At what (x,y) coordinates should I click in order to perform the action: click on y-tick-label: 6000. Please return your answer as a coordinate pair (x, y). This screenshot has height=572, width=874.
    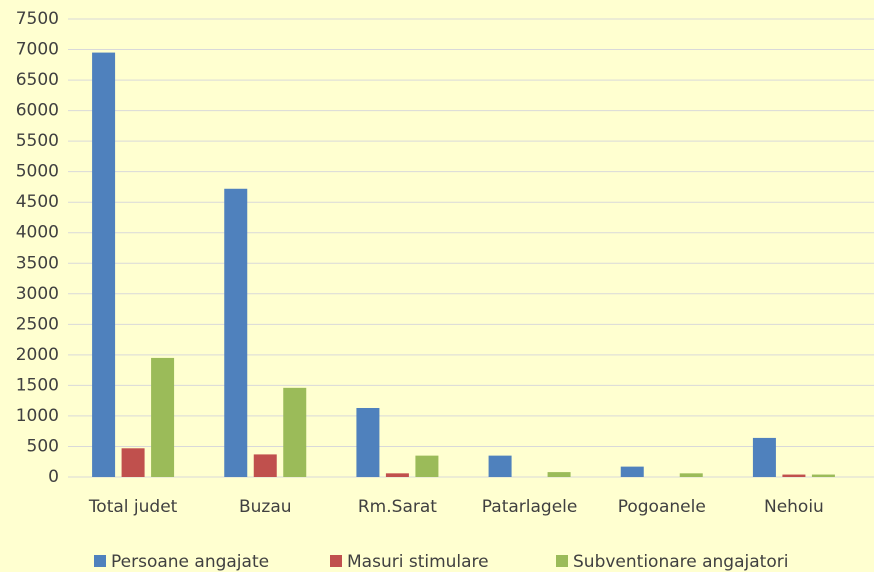
    Looking at the image, I should click on (37, 111).